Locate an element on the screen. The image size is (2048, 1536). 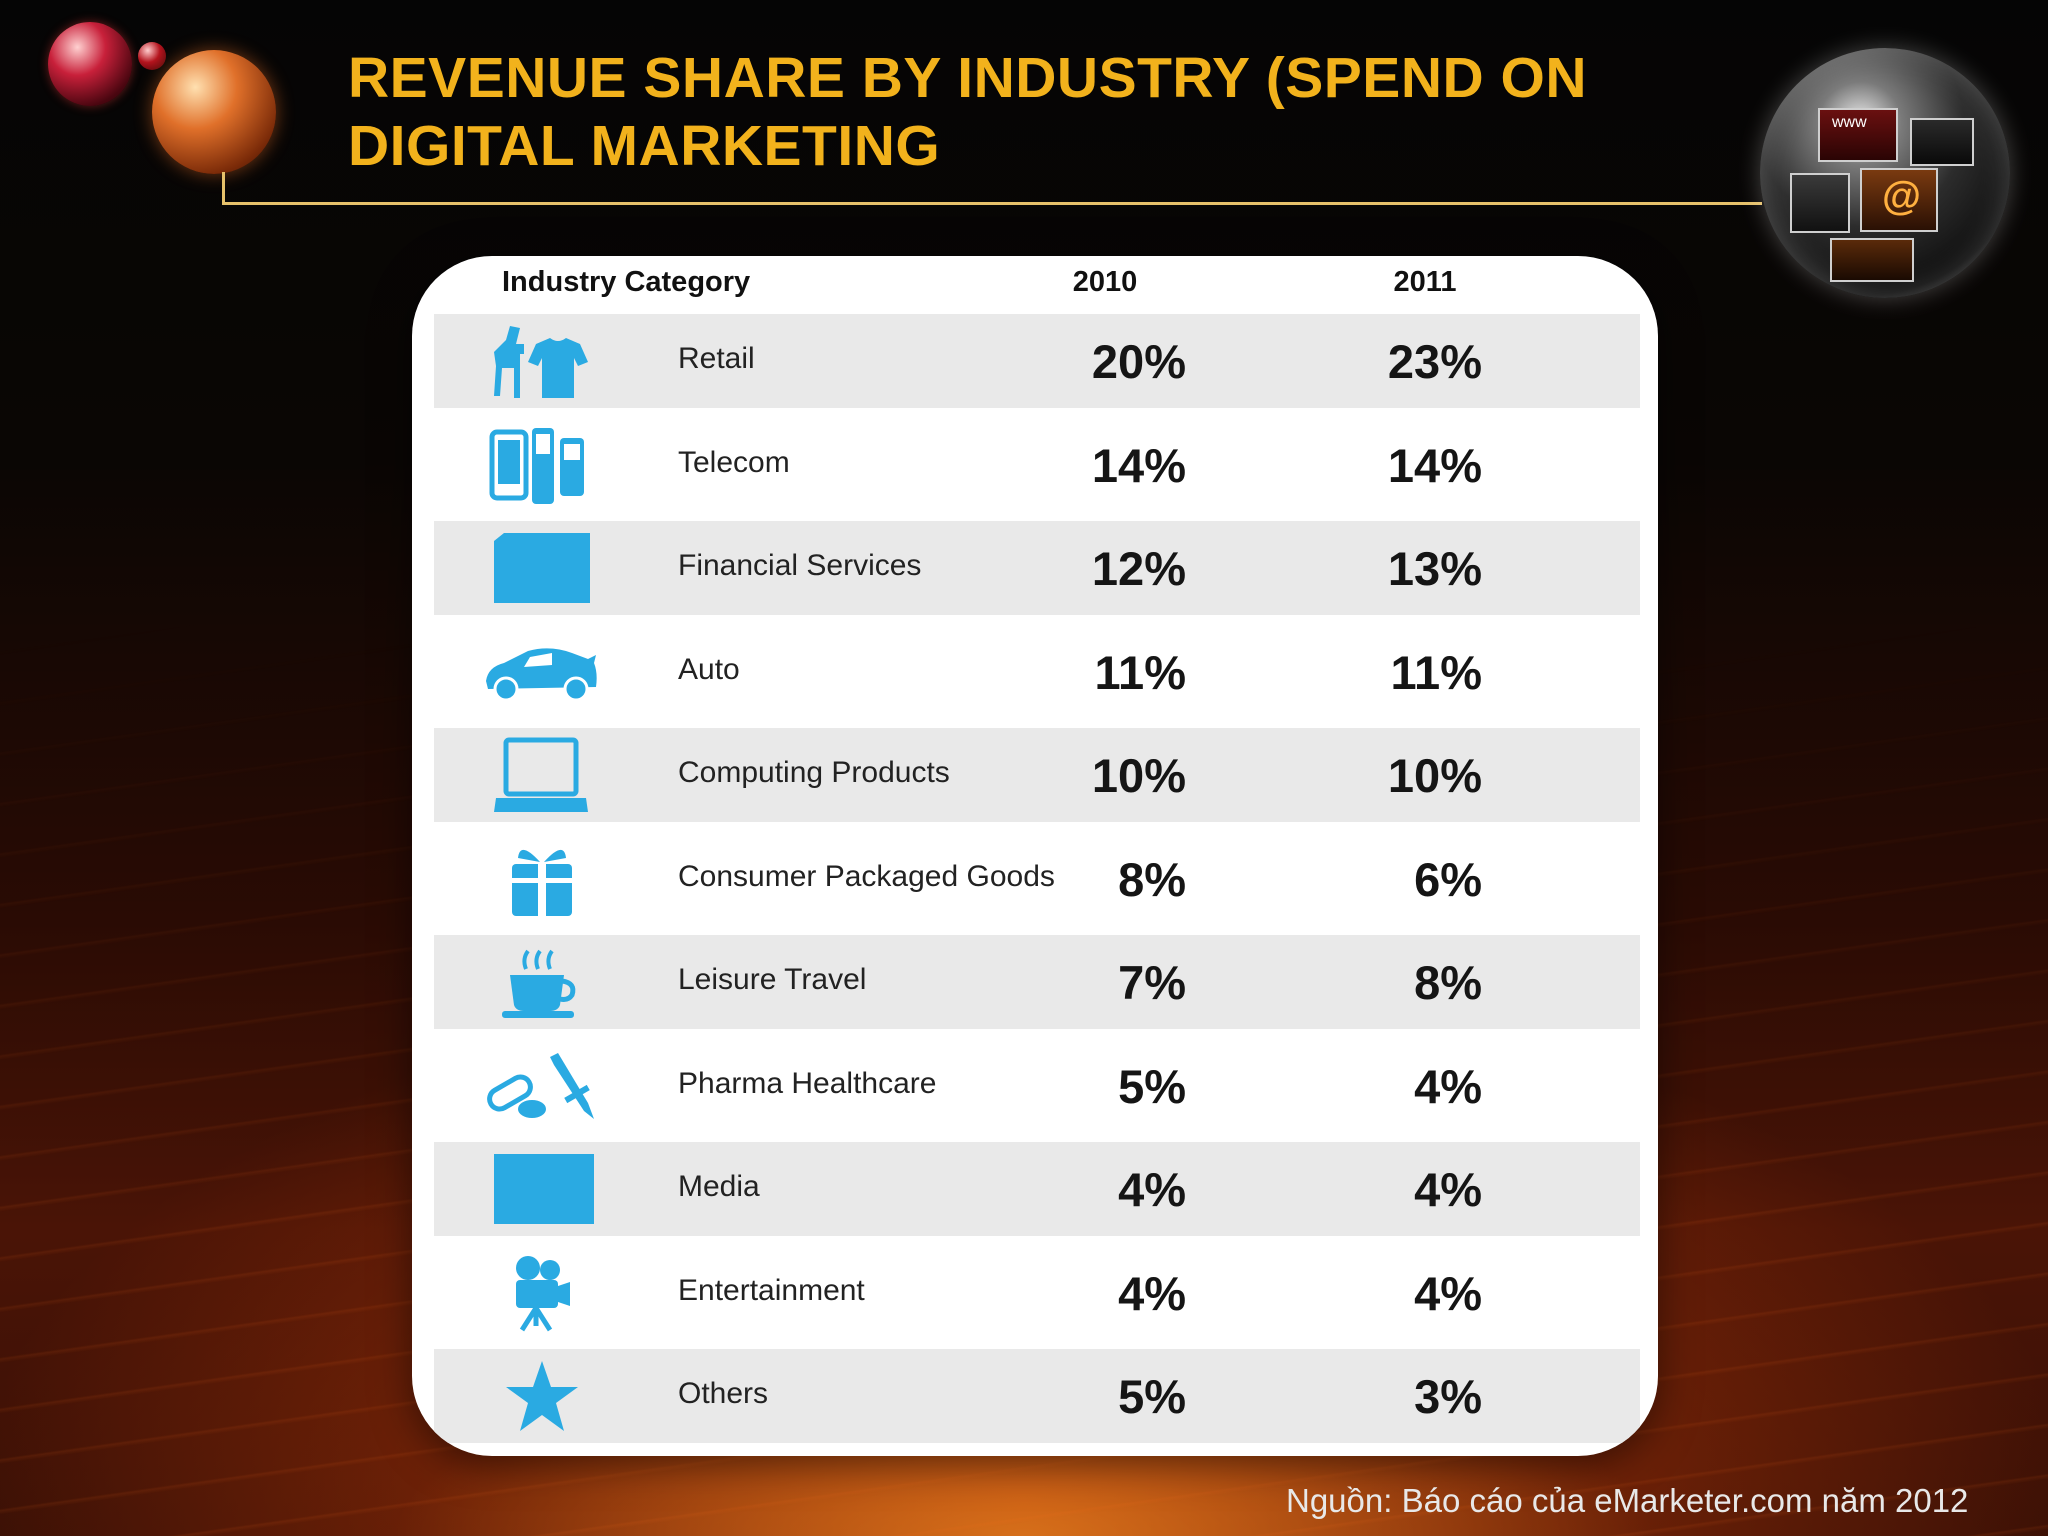
row-value-2010: 8% is located at coordinates (1152, 879).